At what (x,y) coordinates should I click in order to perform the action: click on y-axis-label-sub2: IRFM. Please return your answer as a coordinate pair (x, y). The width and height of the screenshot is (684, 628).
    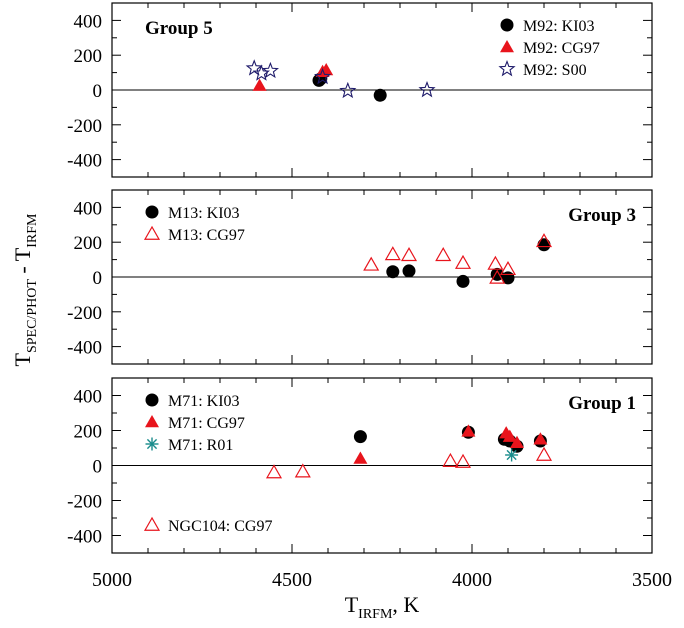
    Looking at the image, I should click on (32, 230).